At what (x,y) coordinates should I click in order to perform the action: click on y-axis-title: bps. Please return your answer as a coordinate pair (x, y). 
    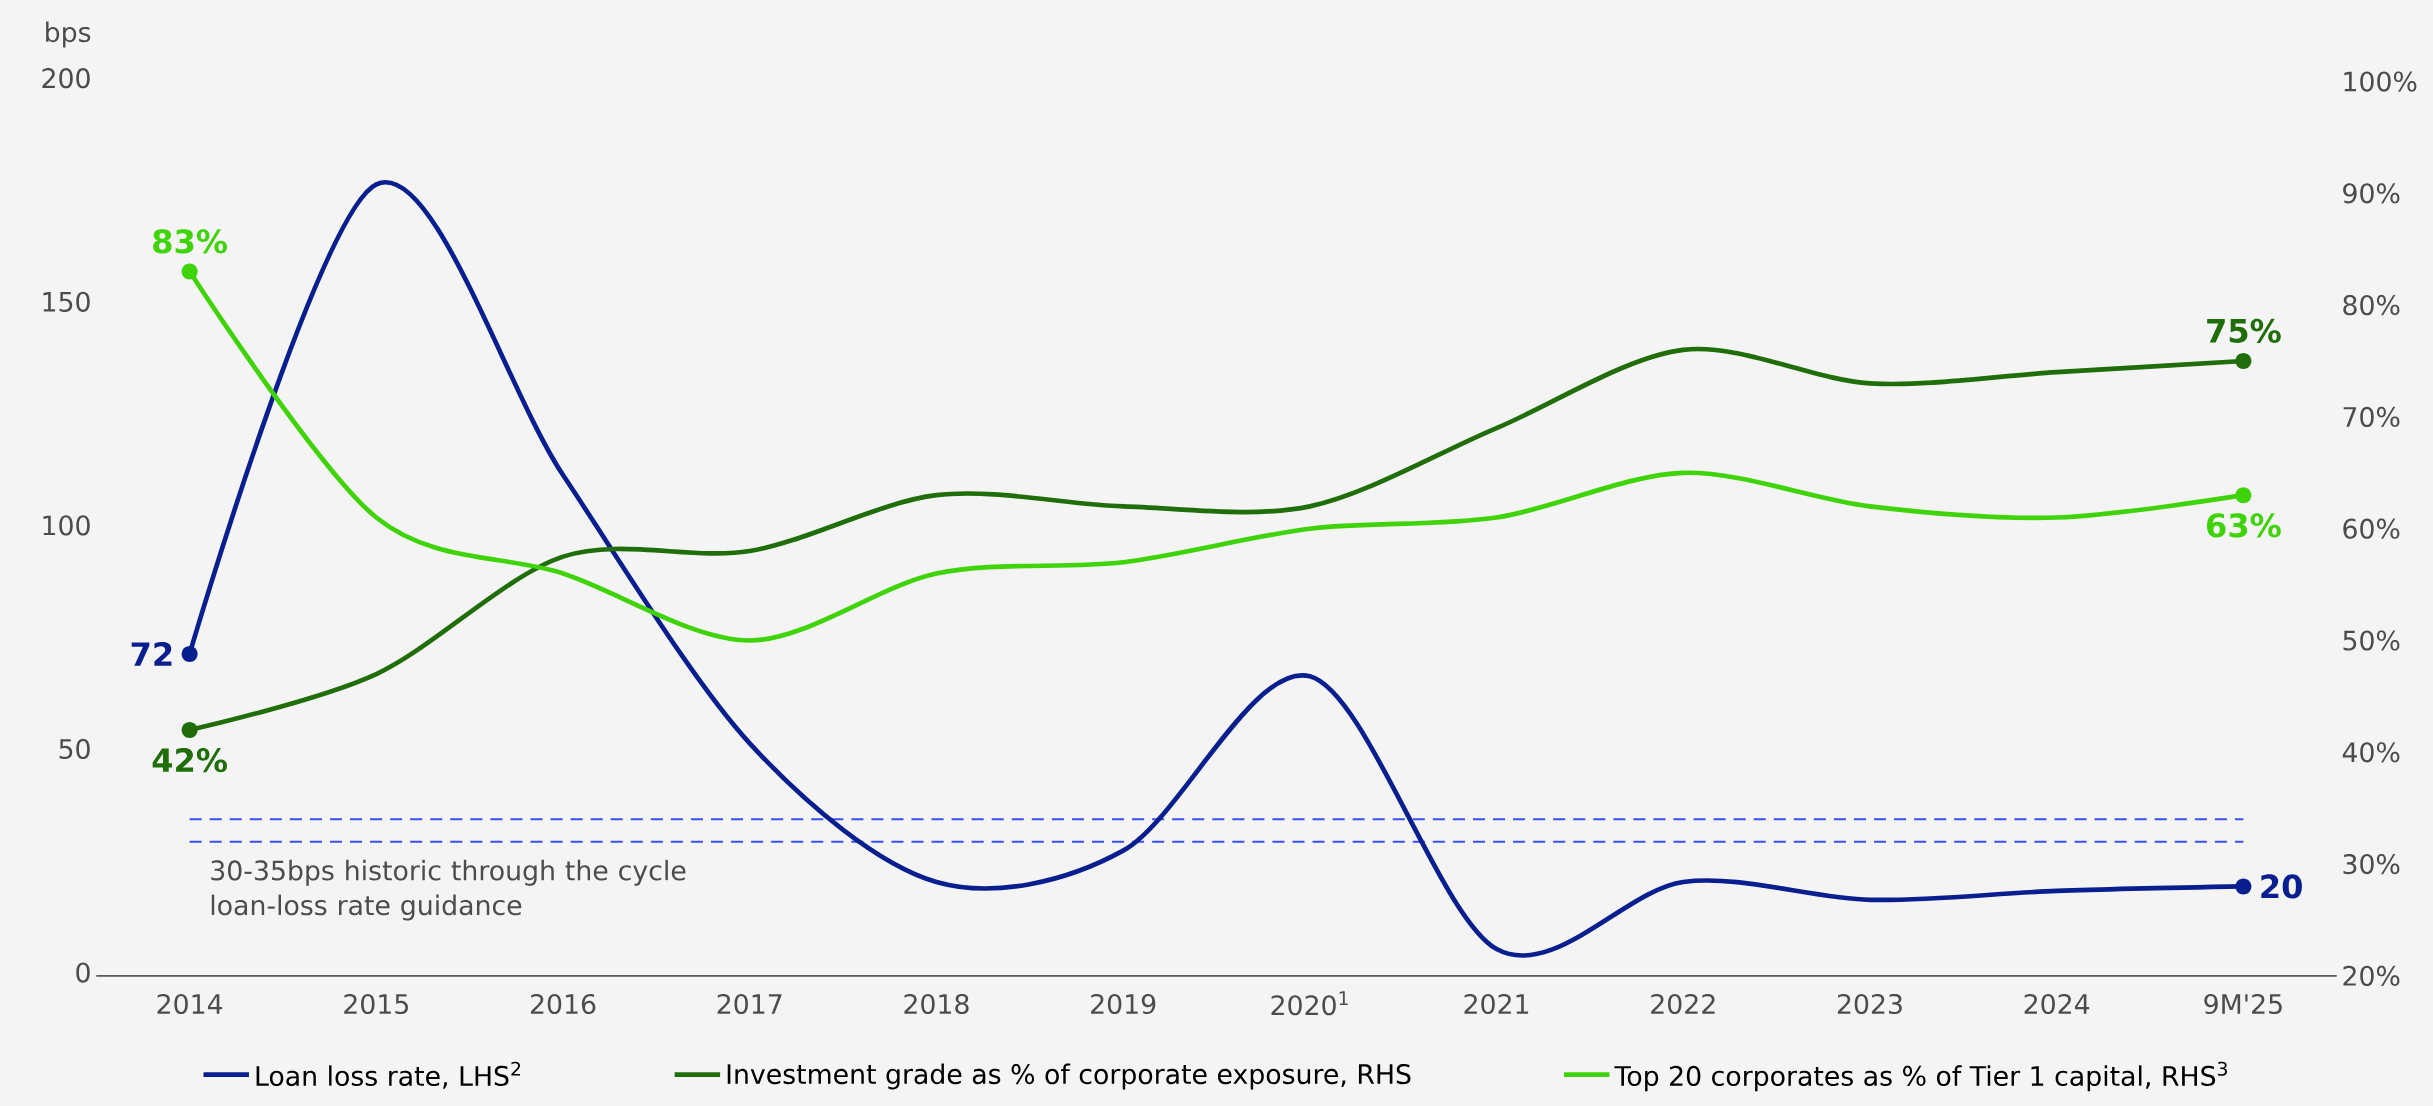
    Looking at the image, I should click on (68, 34).